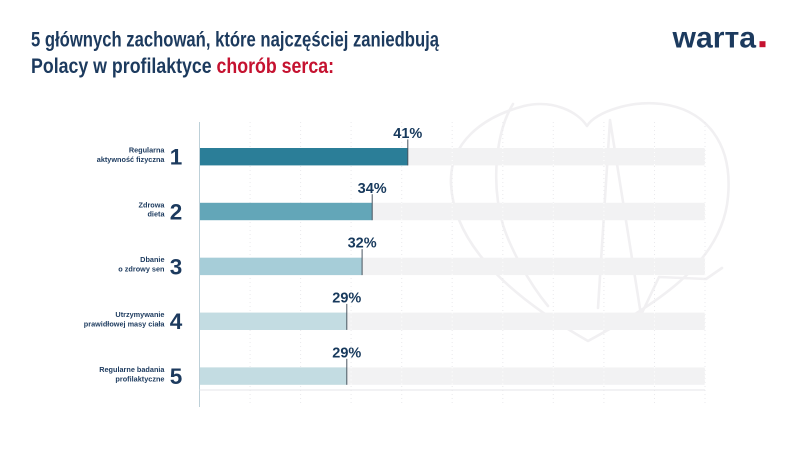  Describe the element at coordinates (176, 266) in the screenshot. I see `svg-text: 3` at that location.